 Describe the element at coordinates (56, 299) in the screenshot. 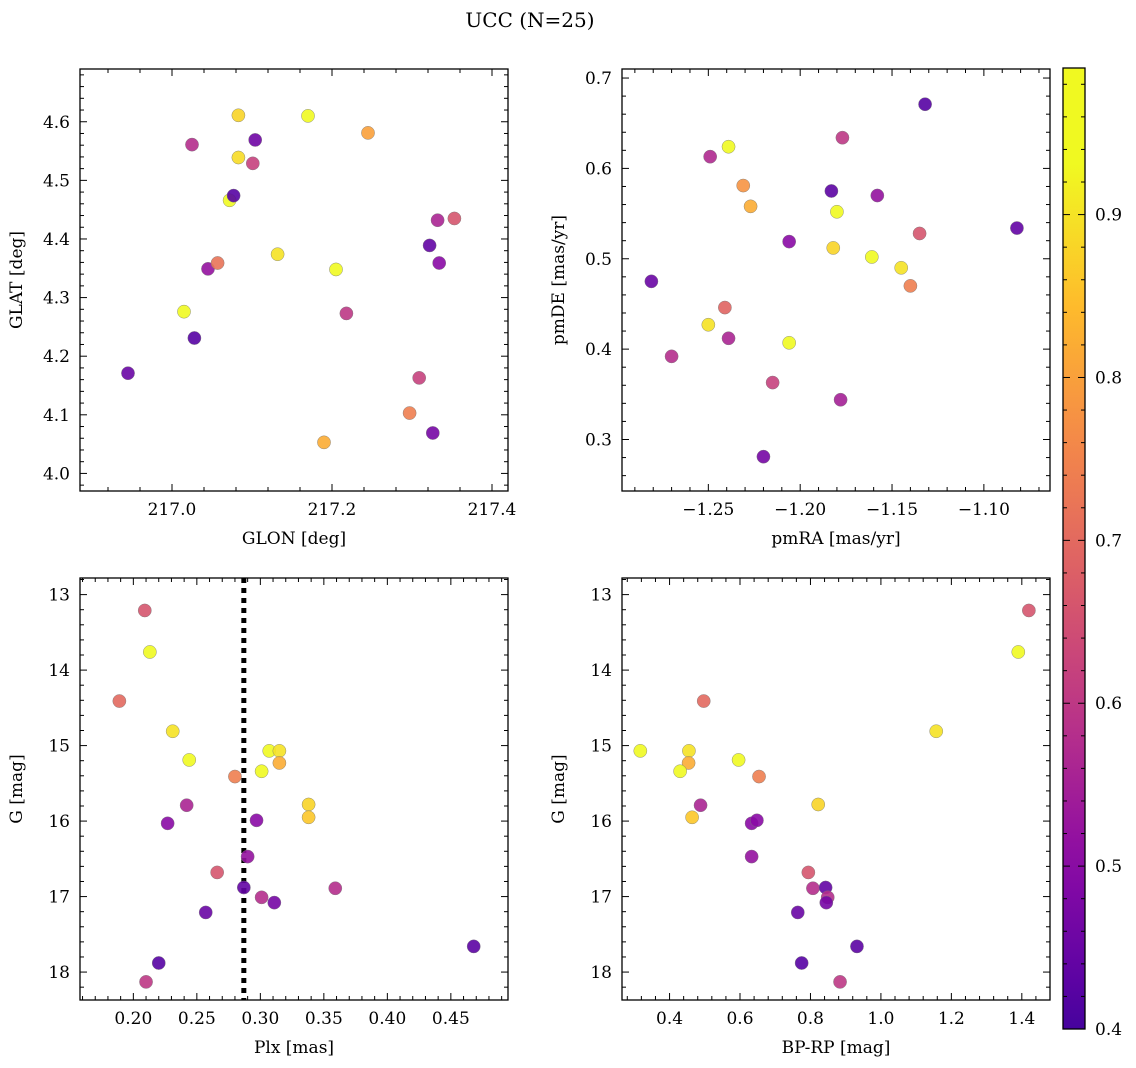

I see `y-tick-label: 4.3` at that location.